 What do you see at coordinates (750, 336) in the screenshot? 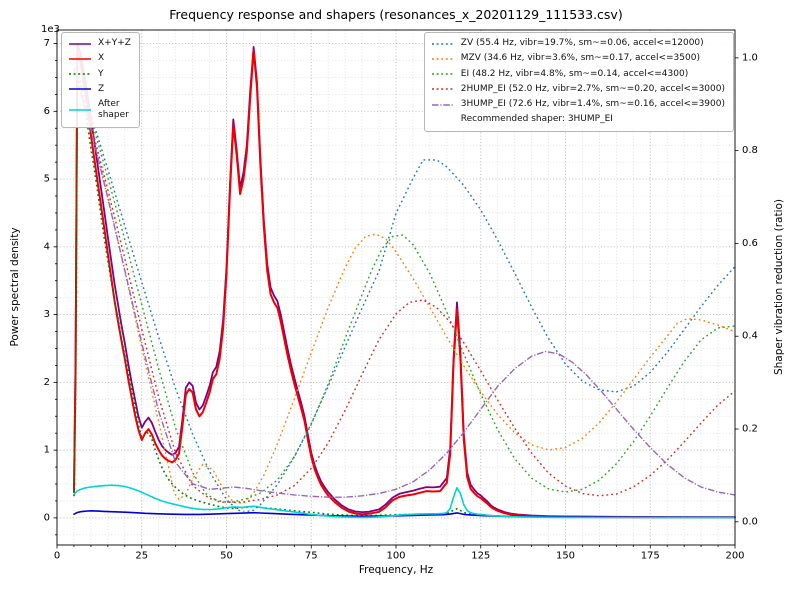
I see `svg-text: 0.4` at bounding box center [750, 336].